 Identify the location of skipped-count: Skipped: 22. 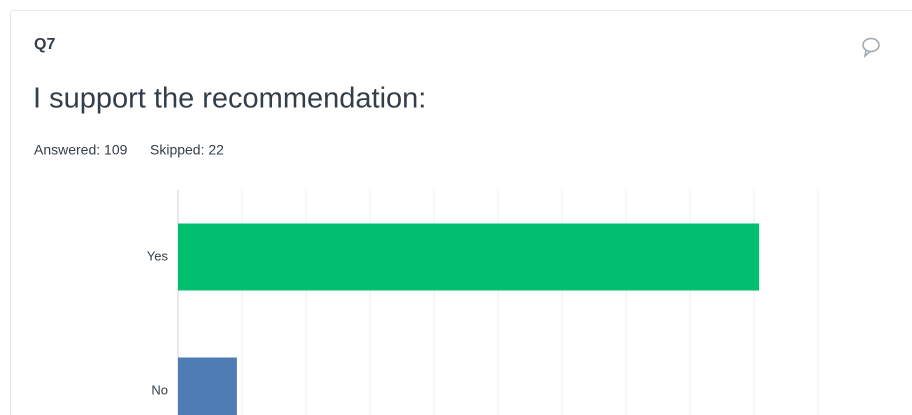
(187, 150).